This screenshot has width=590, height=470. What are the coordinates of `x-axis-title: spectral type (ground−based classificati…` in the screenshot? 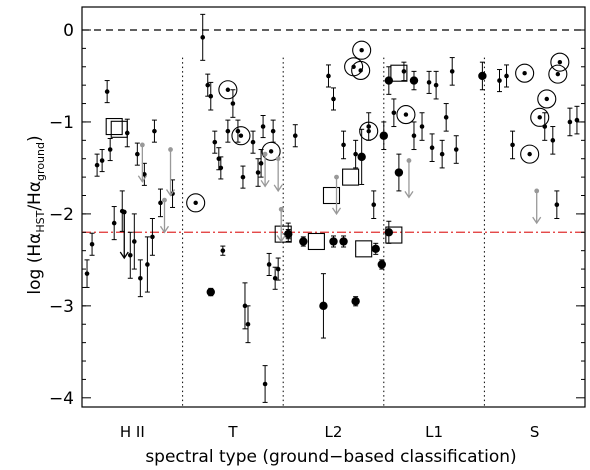 It's located at (330, 457).